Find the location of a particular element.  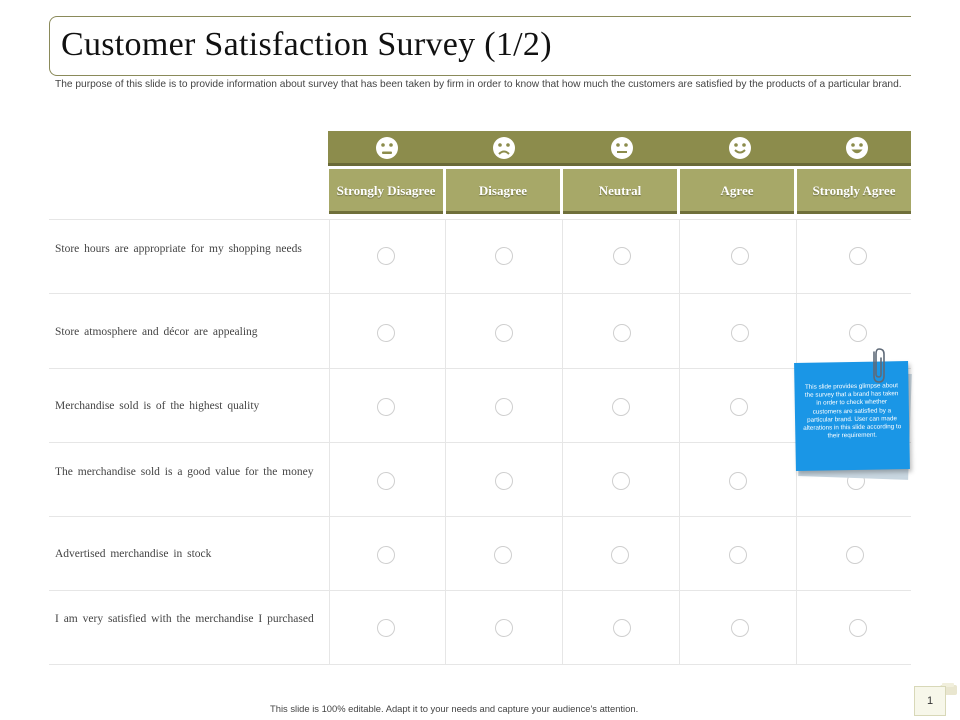

radio-q1-agree is located at coordinates (740, 256).